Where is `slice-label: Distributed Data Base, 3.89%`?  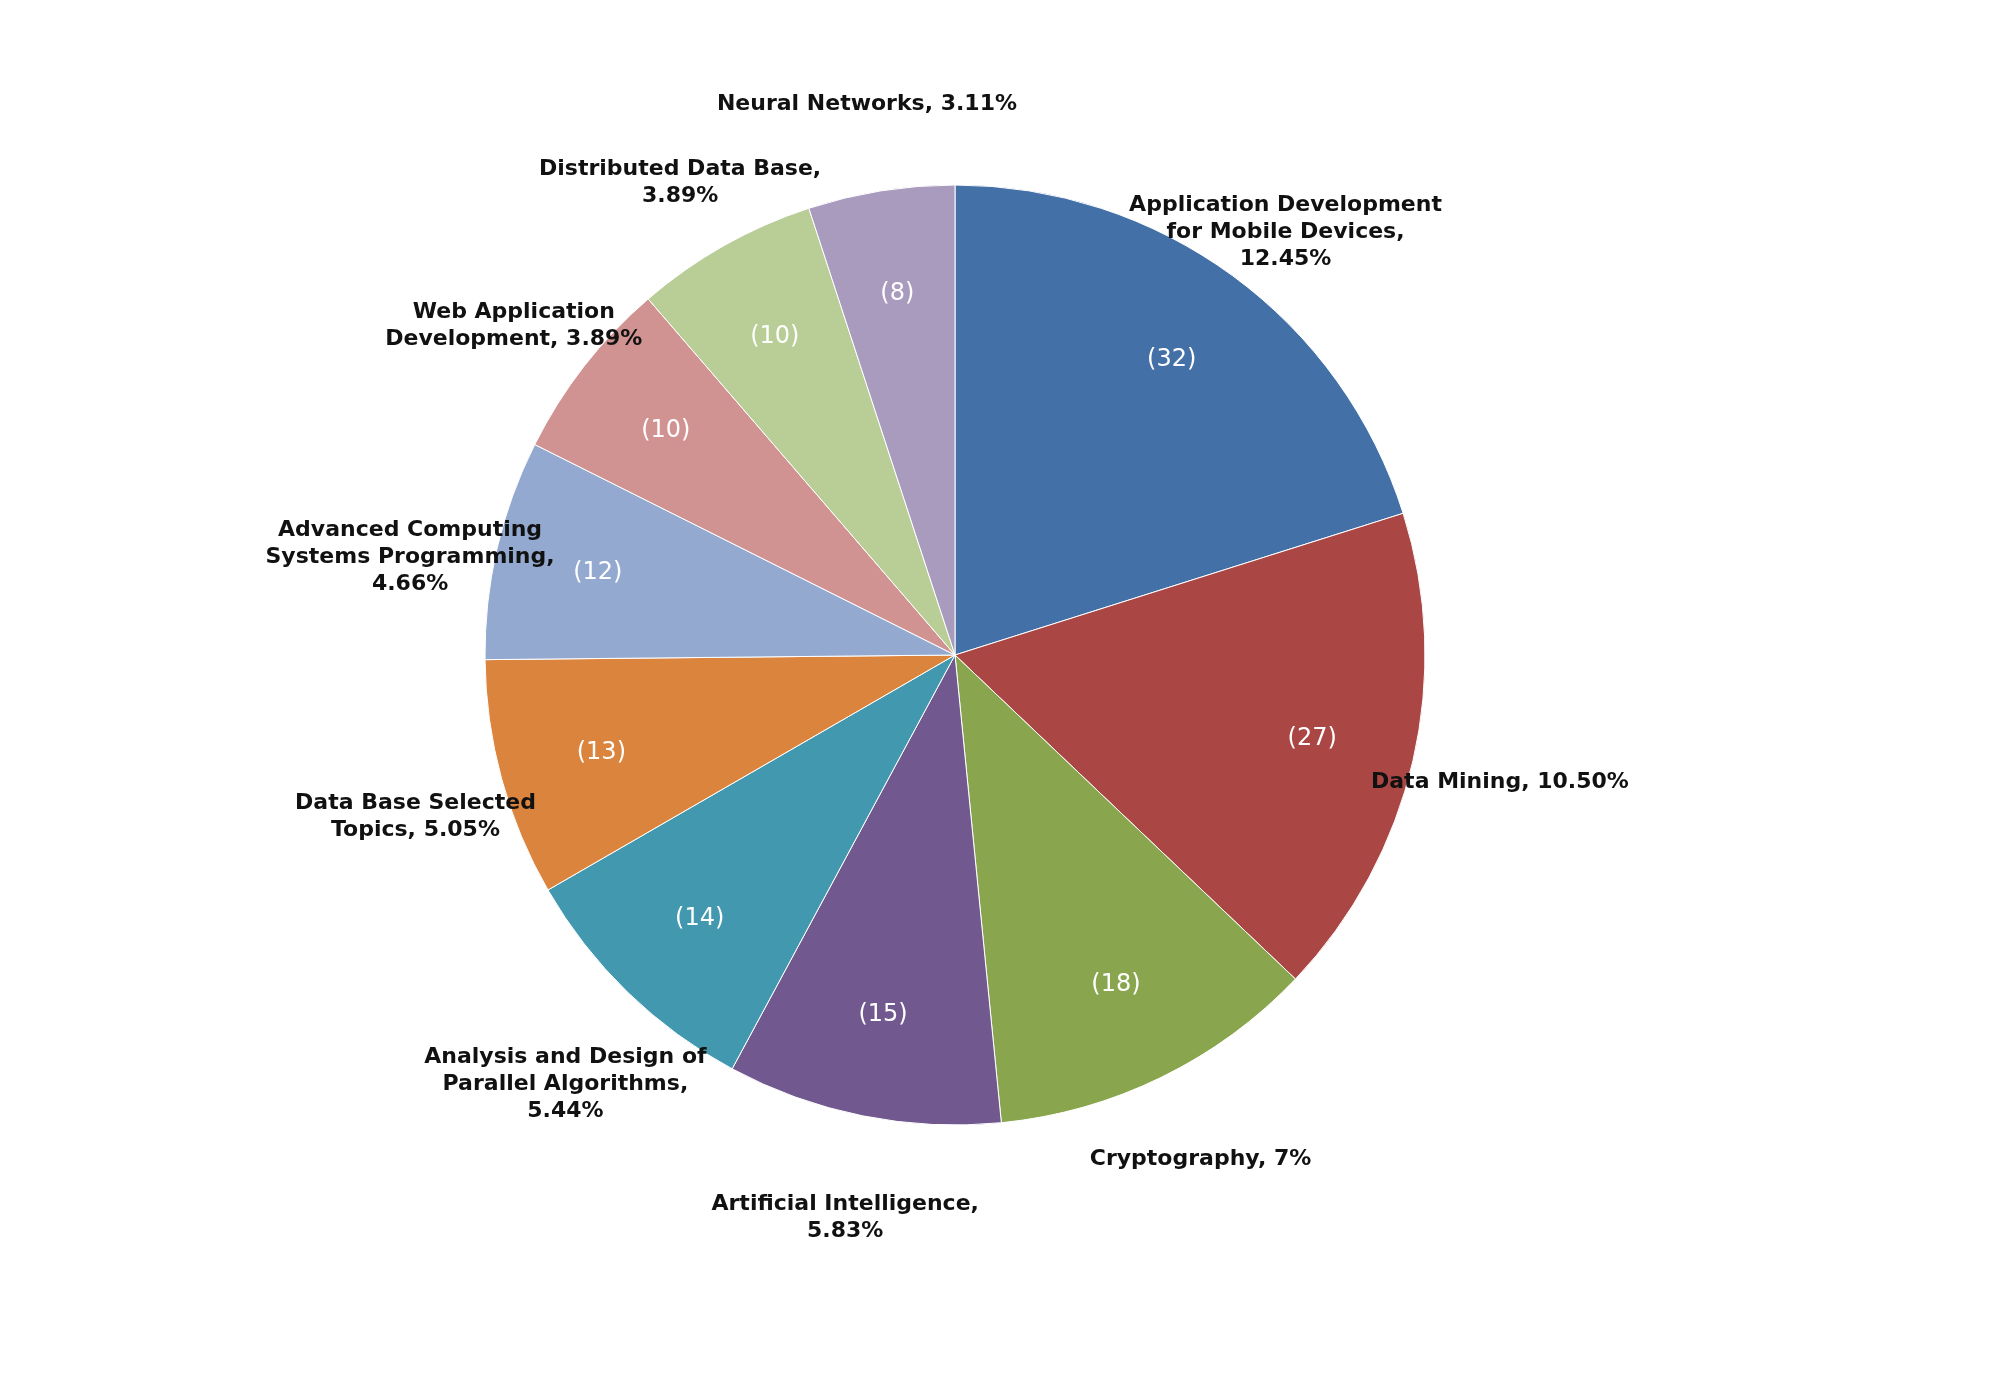 slice-label: Distributed Data Base, 3.89% is located at coordinates (680, 180).